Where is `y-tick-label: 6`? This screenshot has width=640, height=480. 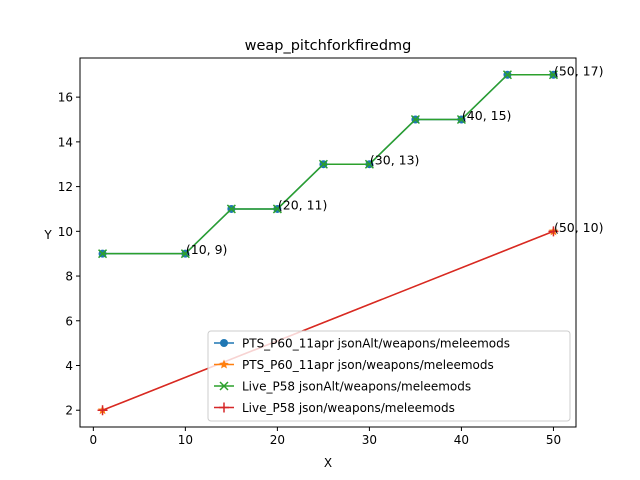
y-tick-label: 6 is located at coordinates (69, 321).